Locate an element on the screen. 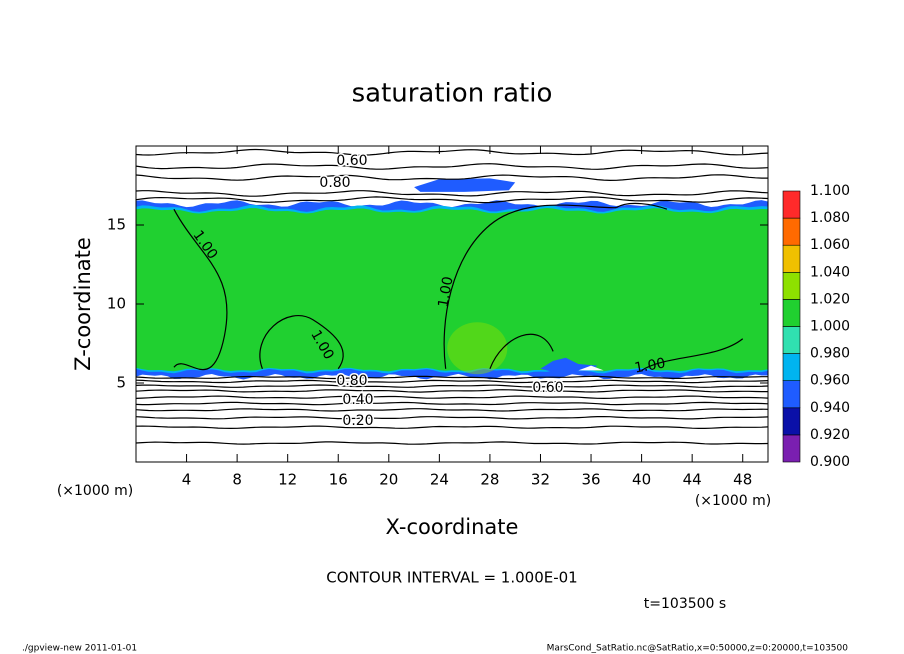 This screenshot has height=654, width=904. x-tick-label: 32 is located at coordinates (540, 480).